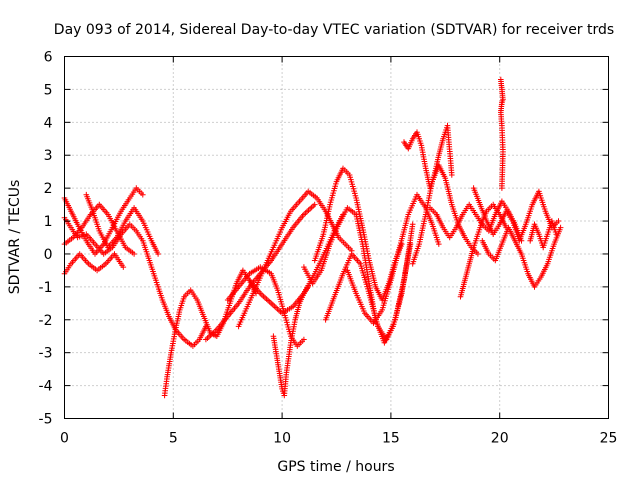  I want to click on y-tick-label: 1, so click(48, 222).